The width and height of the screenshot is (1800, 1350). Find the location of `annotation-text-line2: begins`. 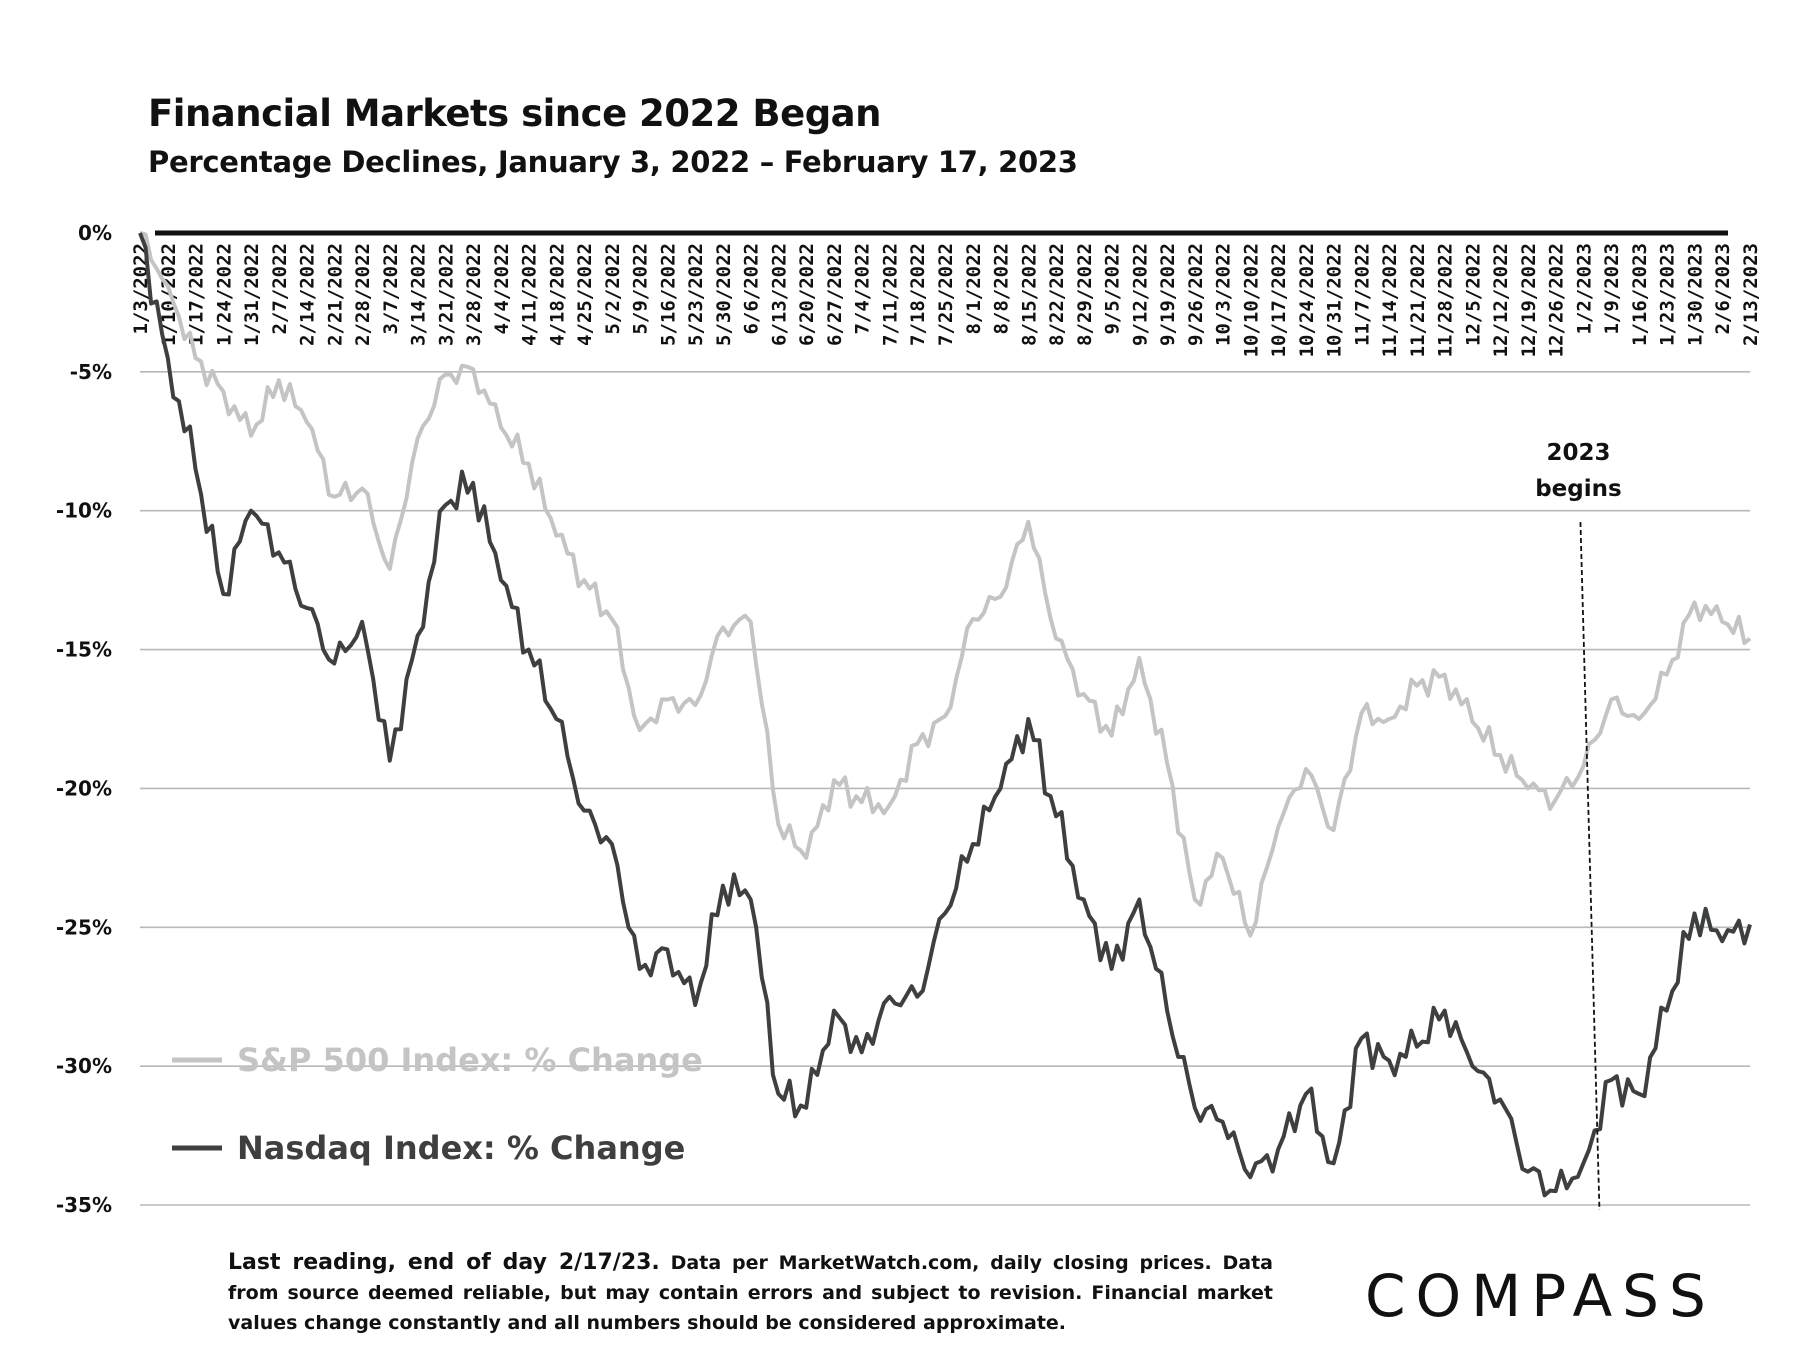

annotation-text-line2: begins is located at coordinates (1578, 489).